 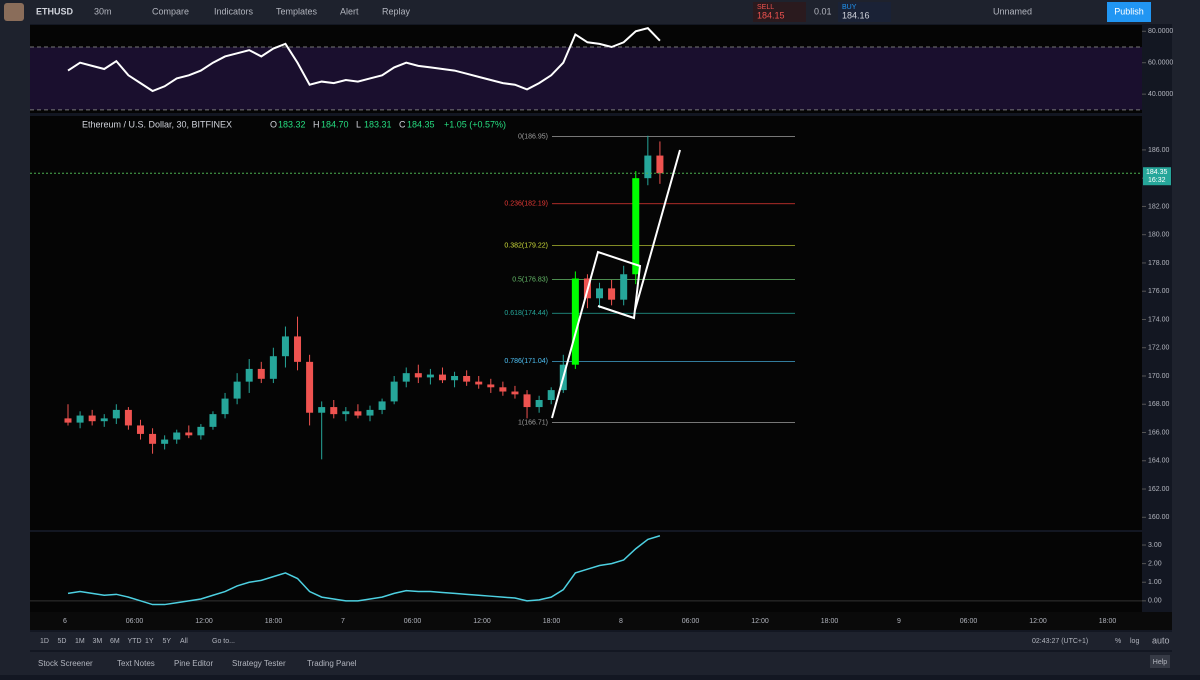 What do you see at coordinates (1134, 641) in the screenshot?
I see `range-option: log` at bounding box center [1134, 641].